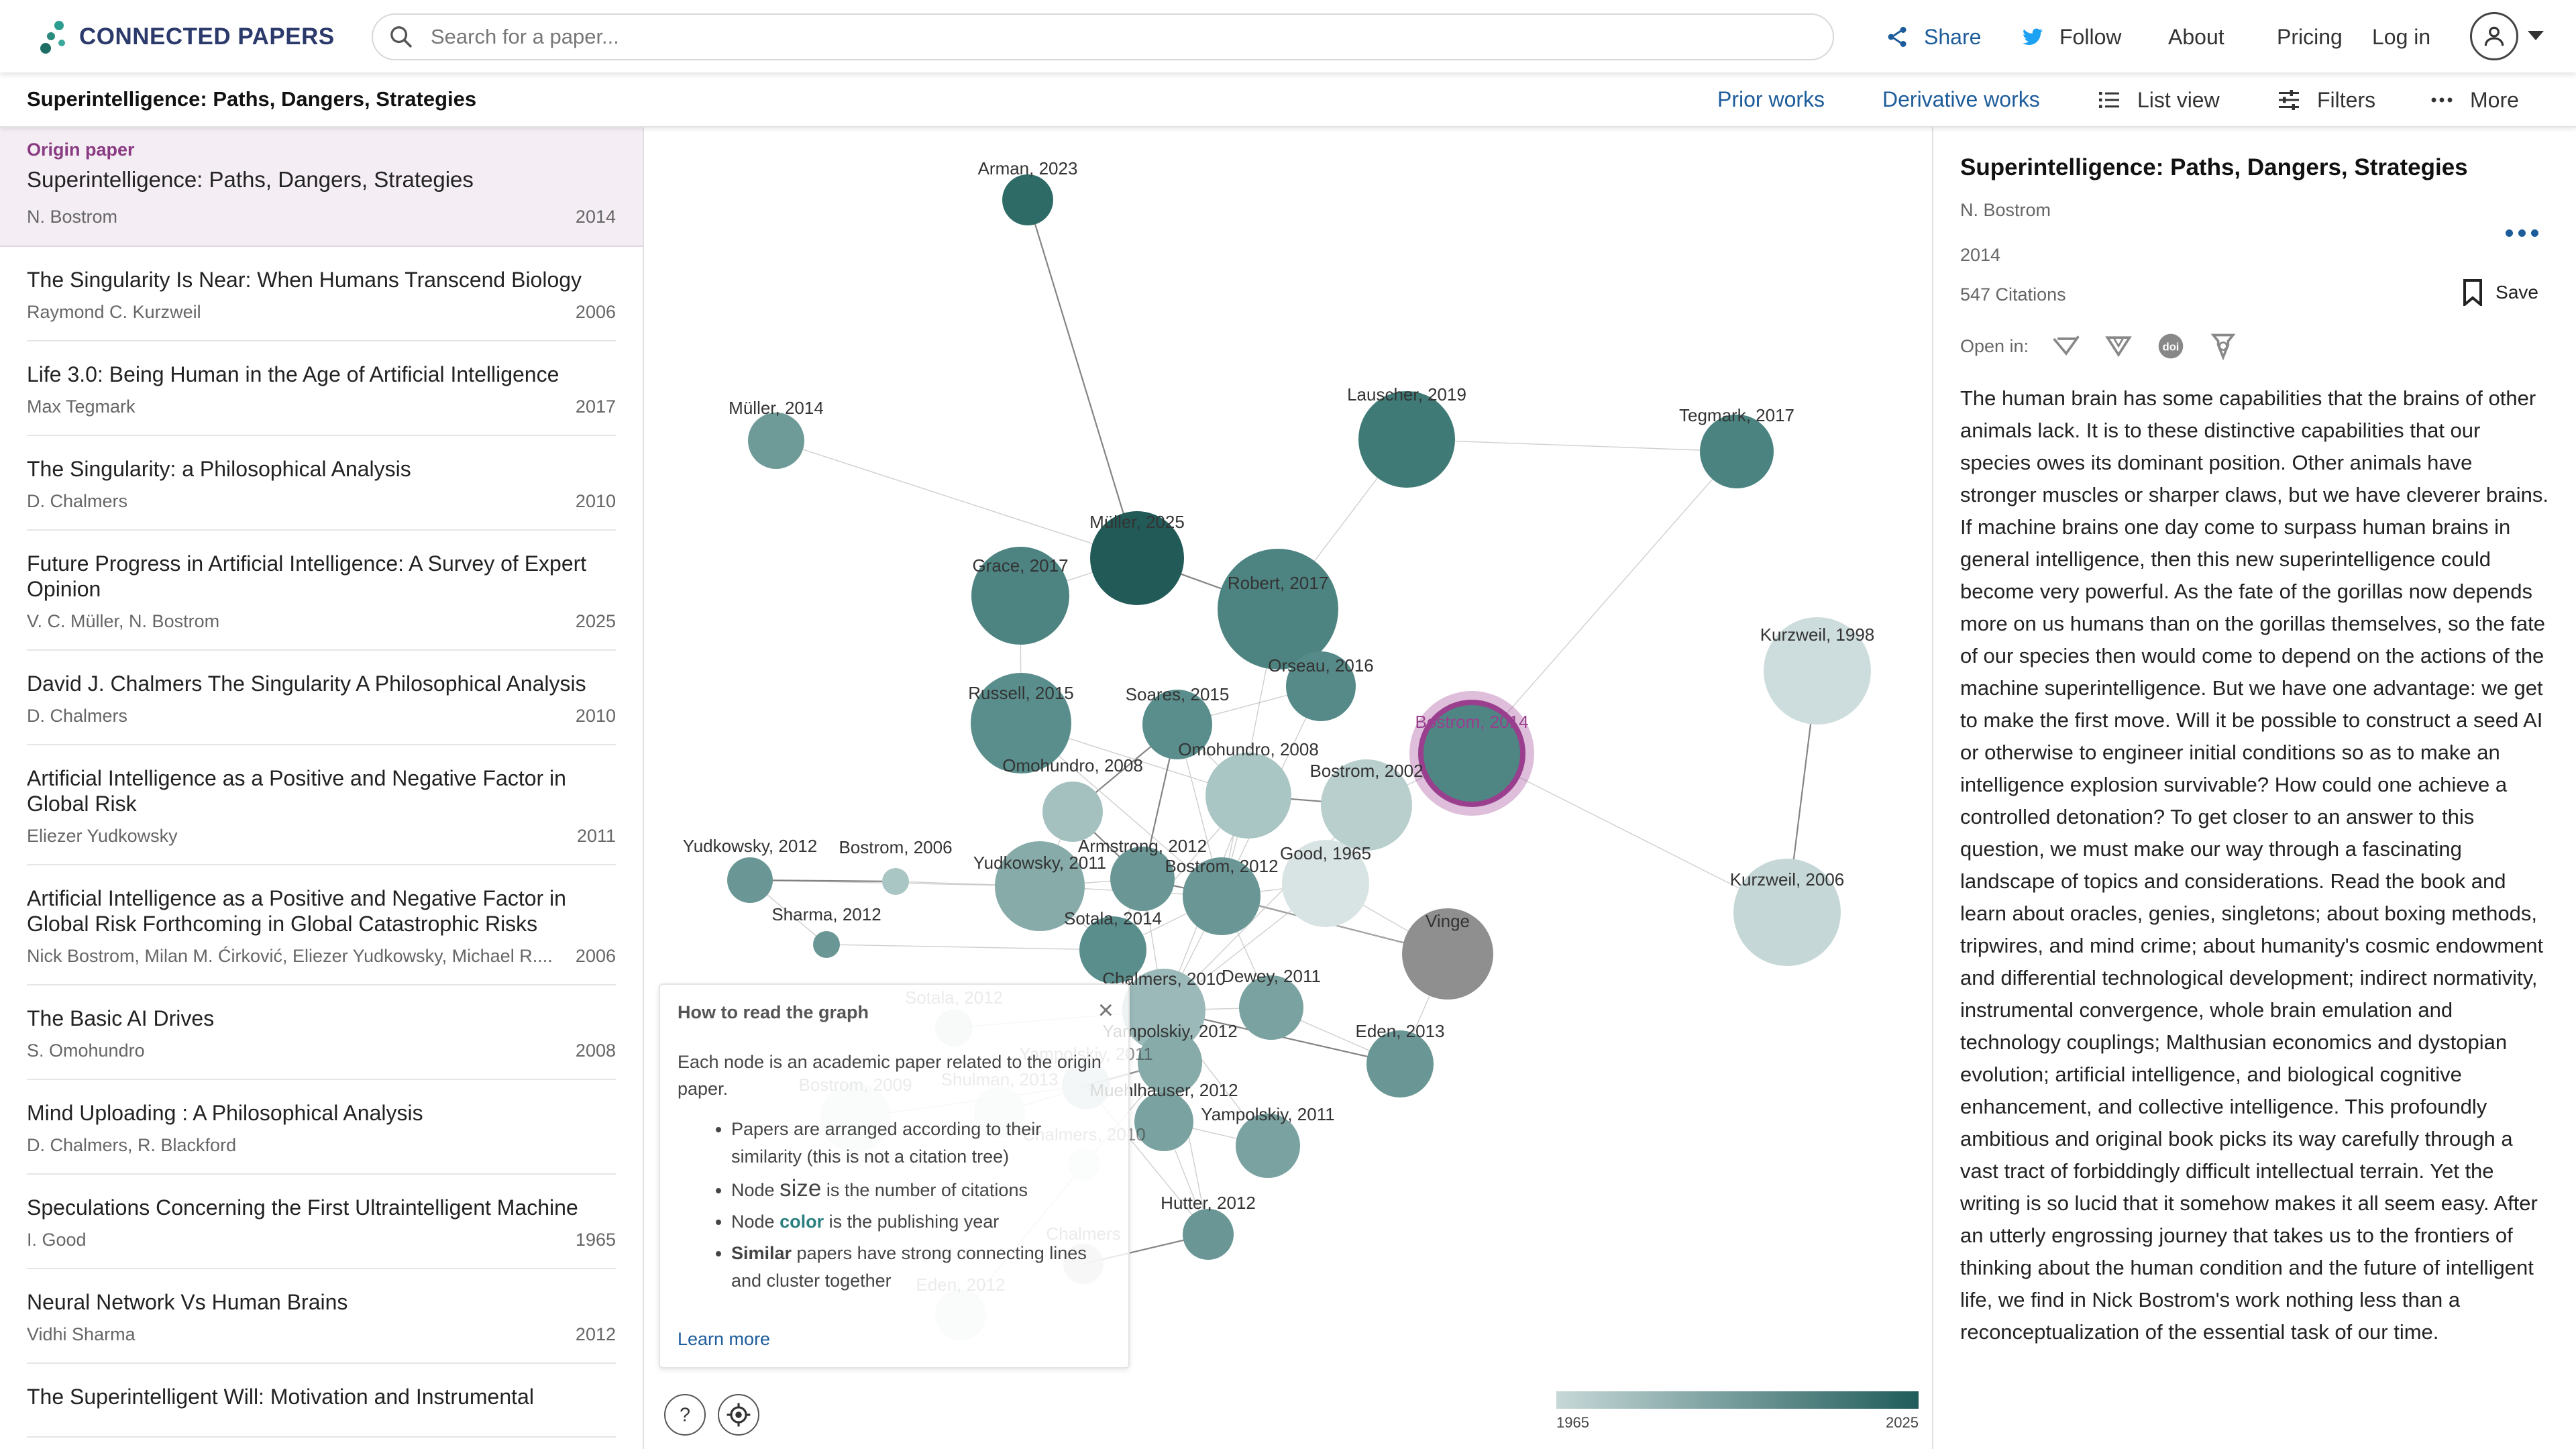 This screenshot has width=2576, height=1449. I want to click on graph-node: Sotala, 2014, so click(1113, 945).